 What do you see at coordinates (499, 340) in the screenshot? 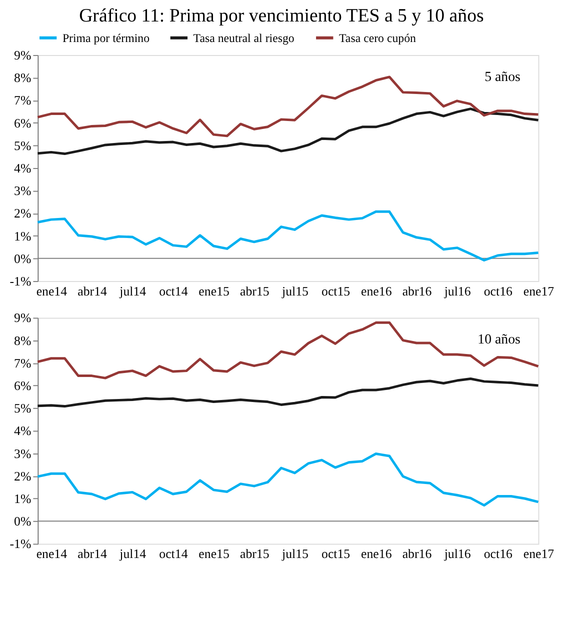
I see `annotation: 10 años` at bounding box center [499, 340].